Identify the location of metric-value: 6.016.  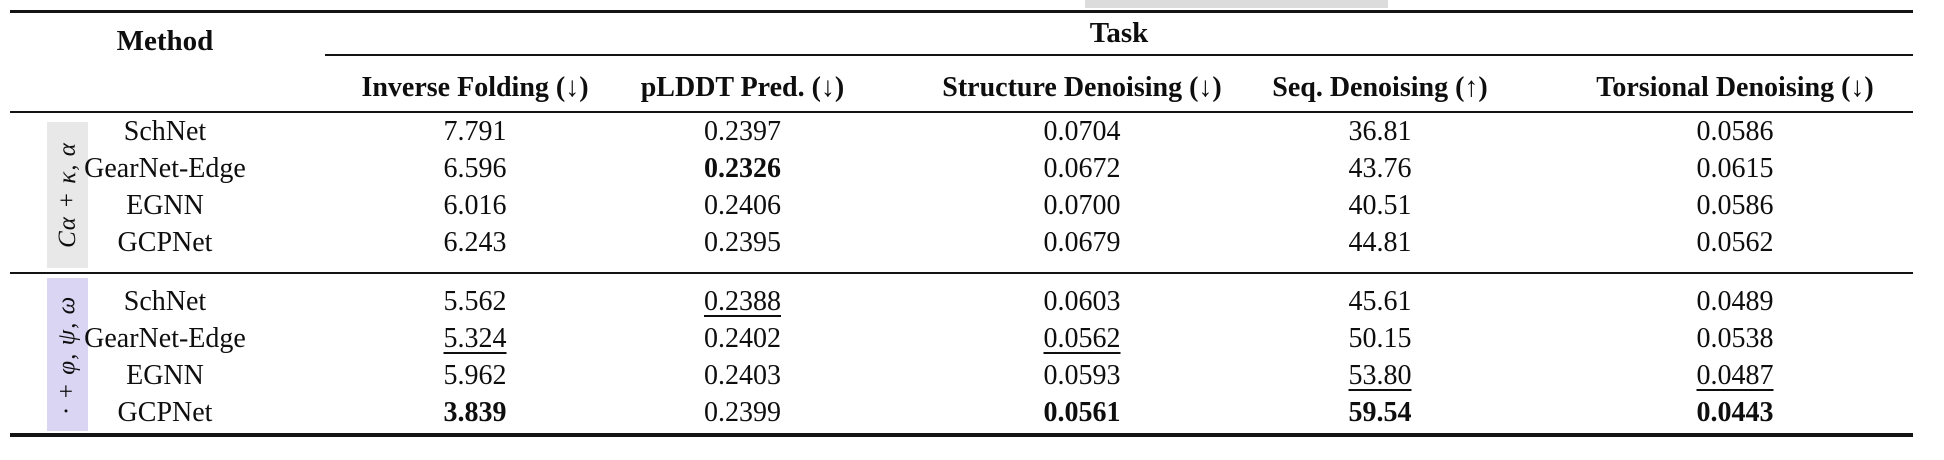
(475, 205).